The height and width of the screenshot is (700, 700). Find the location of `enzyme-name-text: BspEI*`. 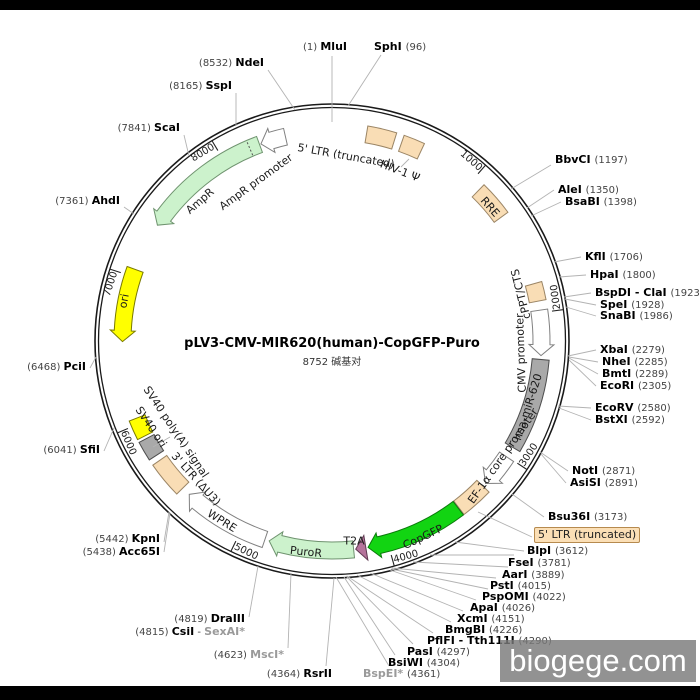

enzyme-name-text: BspEI* is located at coordinates (385, 673).